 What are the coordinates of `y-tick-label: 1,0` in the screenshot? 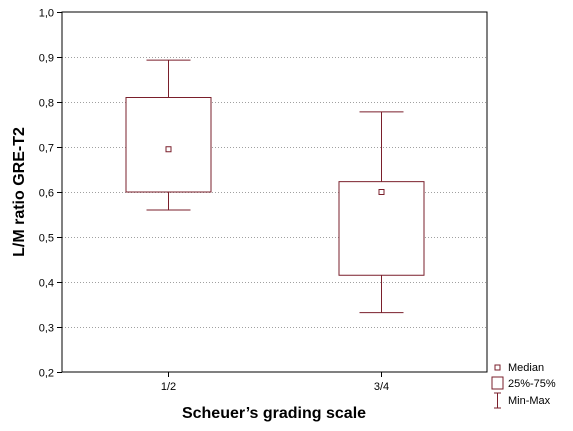 It's located at (46, 14).